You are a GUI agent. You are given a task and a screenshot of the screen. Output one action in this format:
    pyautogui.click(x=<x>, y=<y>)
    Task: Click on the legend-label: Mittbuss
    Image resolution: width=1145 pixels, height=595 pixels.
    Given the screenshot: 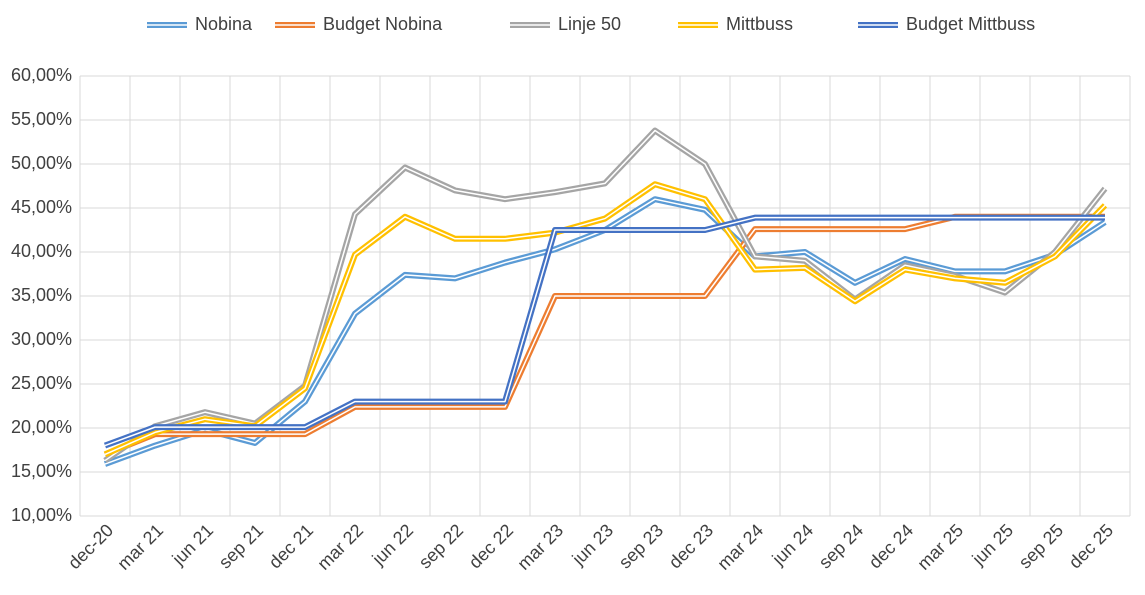 What is the action you would take?
    pyautogui.click(x=759, y=24)
    